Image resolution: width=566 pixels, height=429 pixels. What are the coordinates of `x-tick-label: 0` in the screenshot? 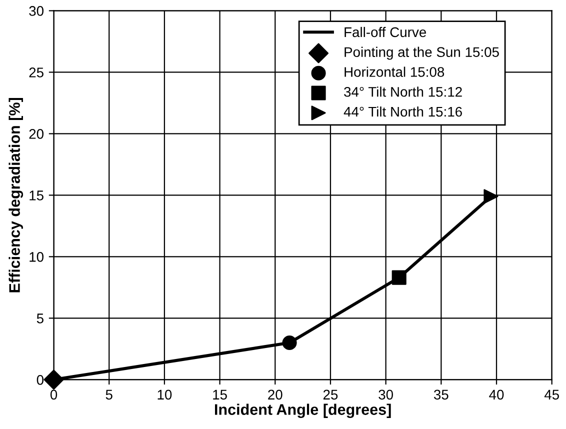 It's located at (54, 395).